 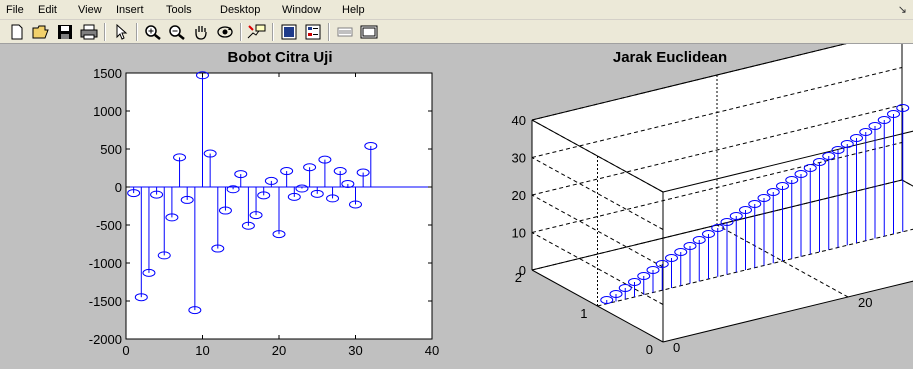 I want to click on x-tick-label: 40, so click(x=432, y=350).